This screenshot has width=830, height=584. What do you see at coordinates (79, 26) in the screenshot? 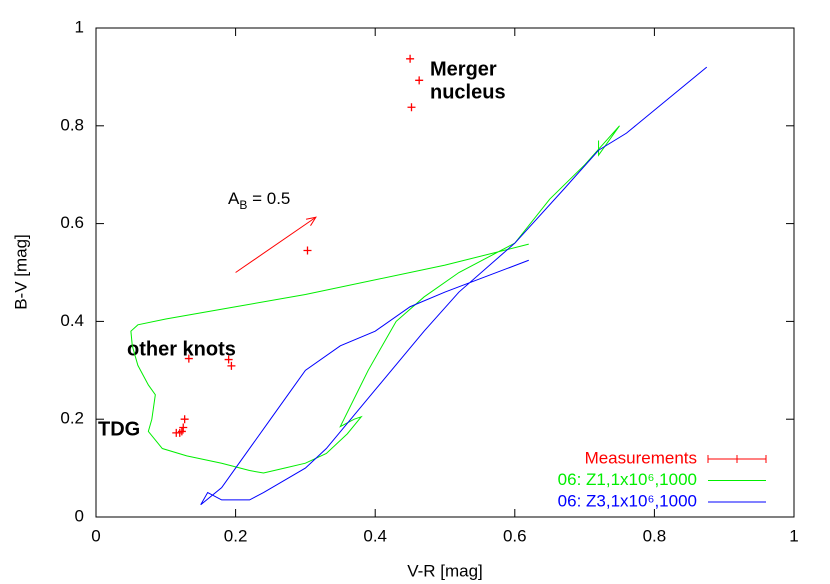
I see `y-tick-label: 1` at bounding box center [79, 26].